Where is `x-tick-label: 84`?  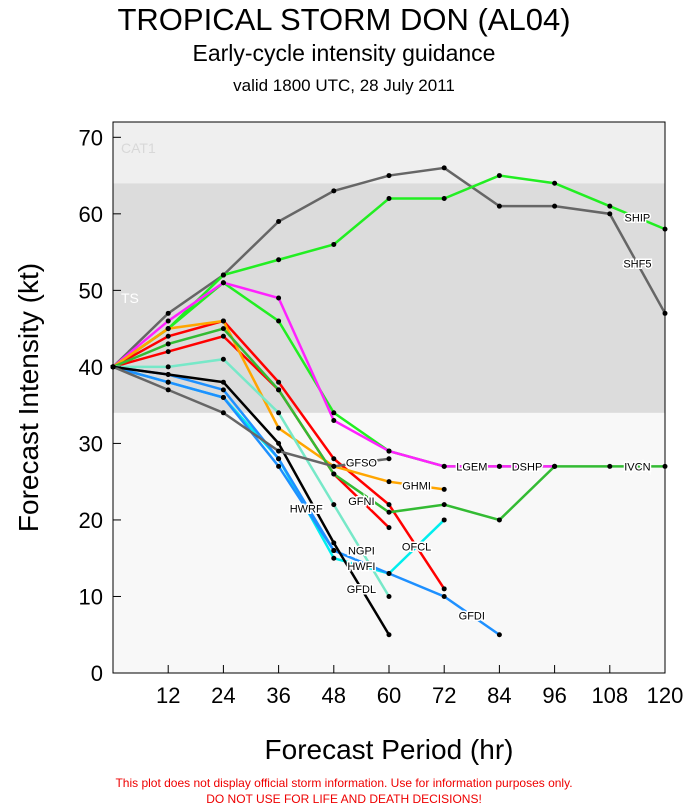
x-tick-label: 84 is located at coordinates (499, 695).